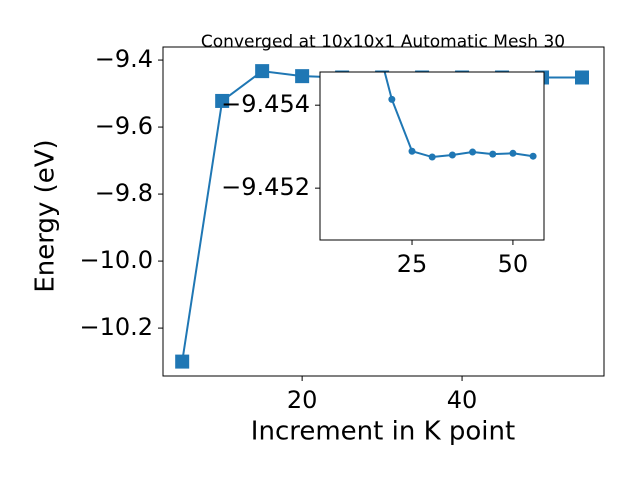  Describe the element at coordinates (124, 126) in the screenshot. I see `y-tick-label: −9.6` at that location.